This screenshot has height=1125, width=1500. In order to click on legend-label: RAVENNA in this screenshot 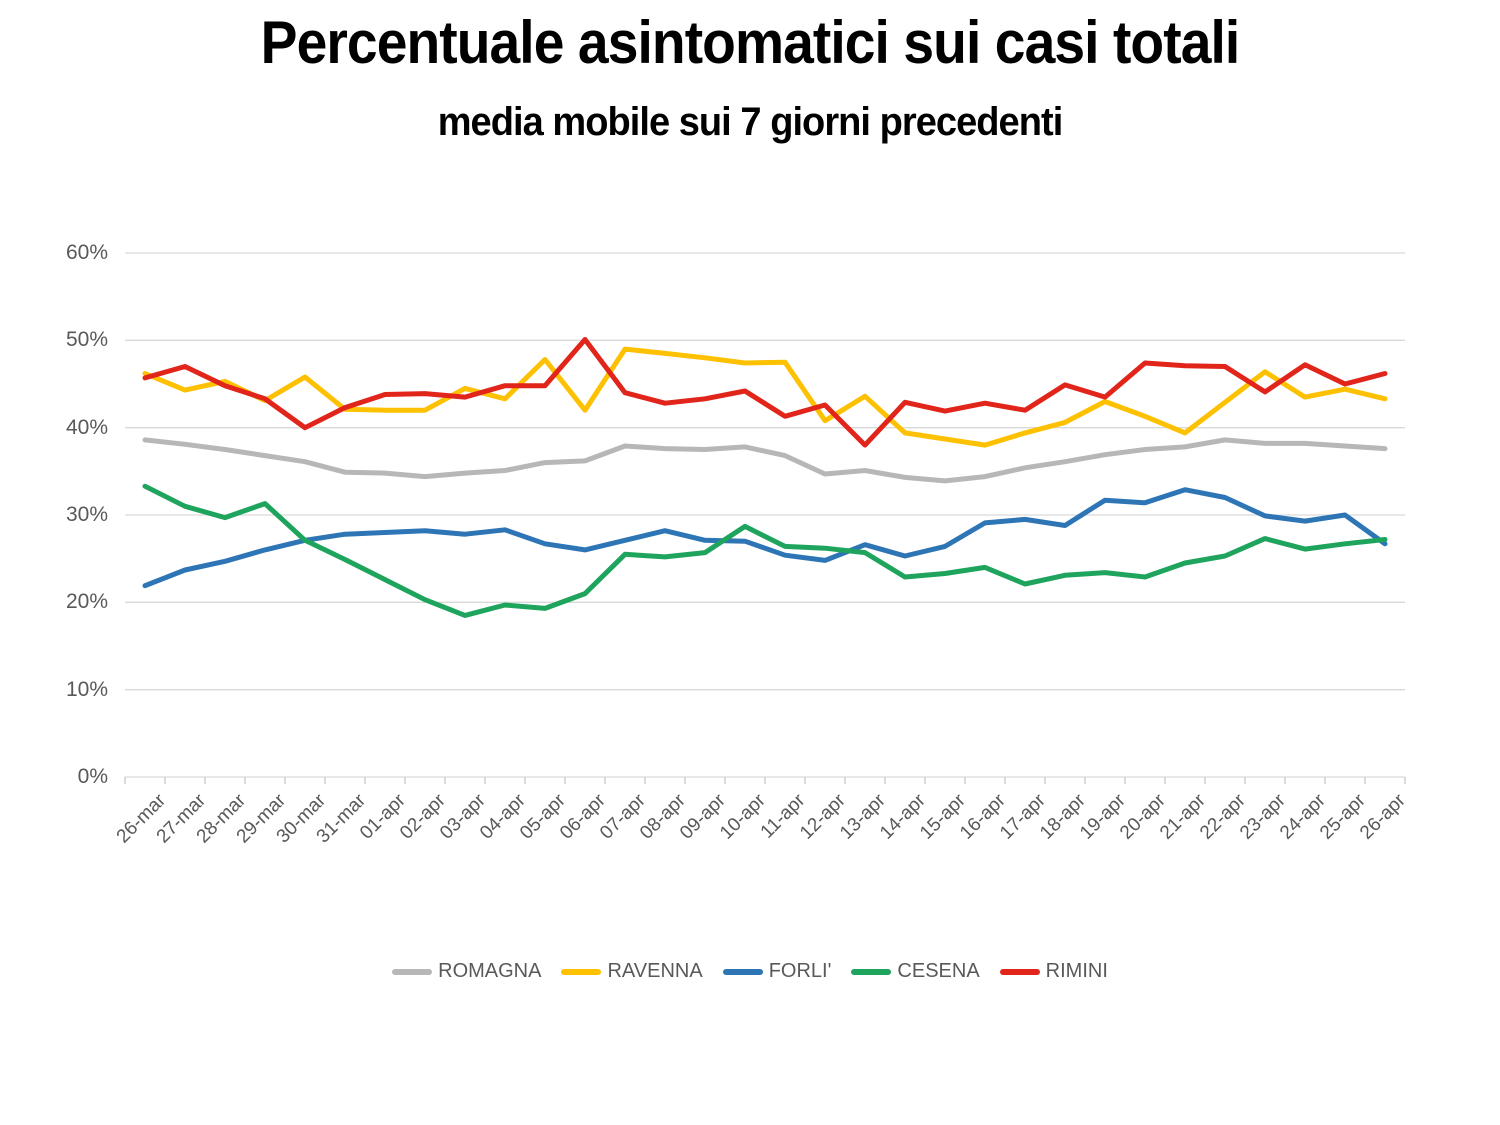, I will do `click(655, 971)`.